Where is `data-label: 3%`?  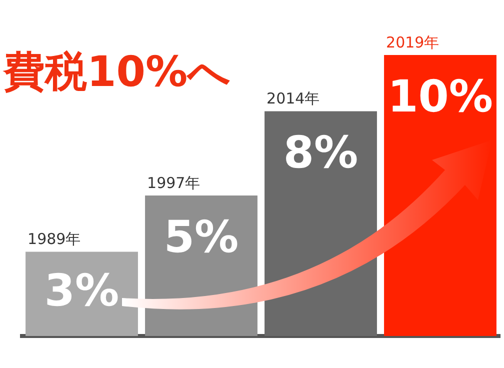
data-label: 3% is located at coordinates (82, 290).